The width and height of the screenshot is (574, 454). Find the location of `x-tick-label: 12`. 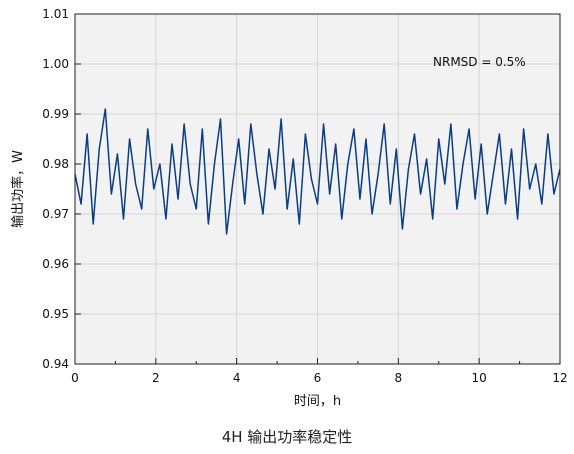

x-tick-label: 12 is located at coordinates (559, 378).